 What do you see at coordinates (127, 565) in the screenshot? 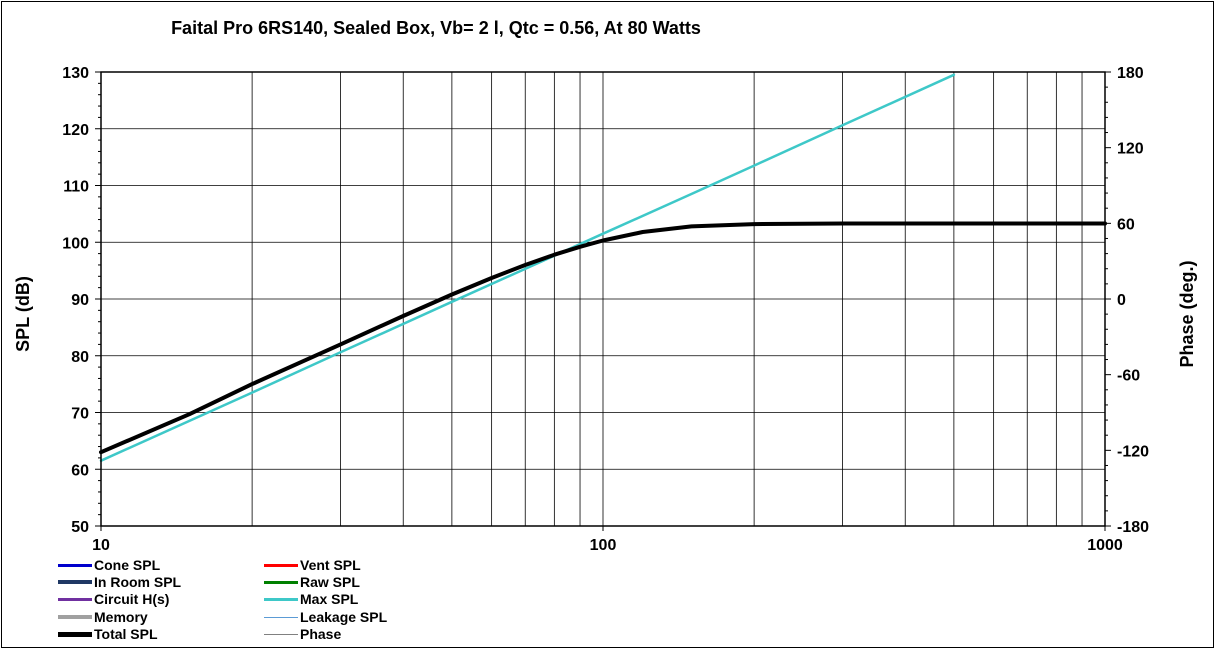
I see `legend-label: Cone SPL` at bounding box center [127, 565].